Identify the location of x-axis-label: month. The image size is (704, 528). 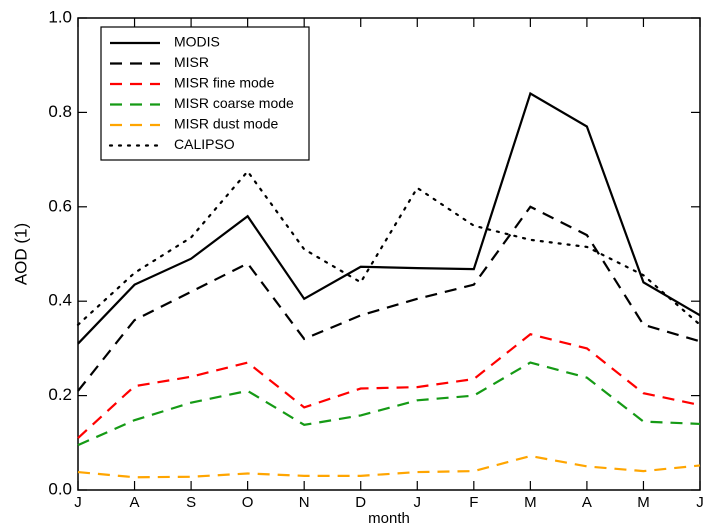
(389, 518).